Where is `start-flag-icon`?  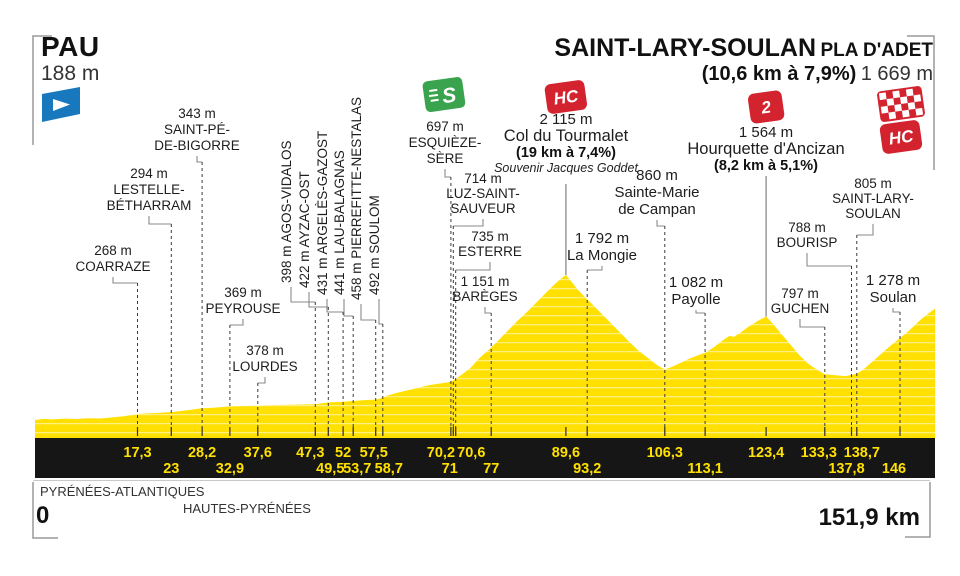
start-flag-icon is located at coordinates (61, 104).